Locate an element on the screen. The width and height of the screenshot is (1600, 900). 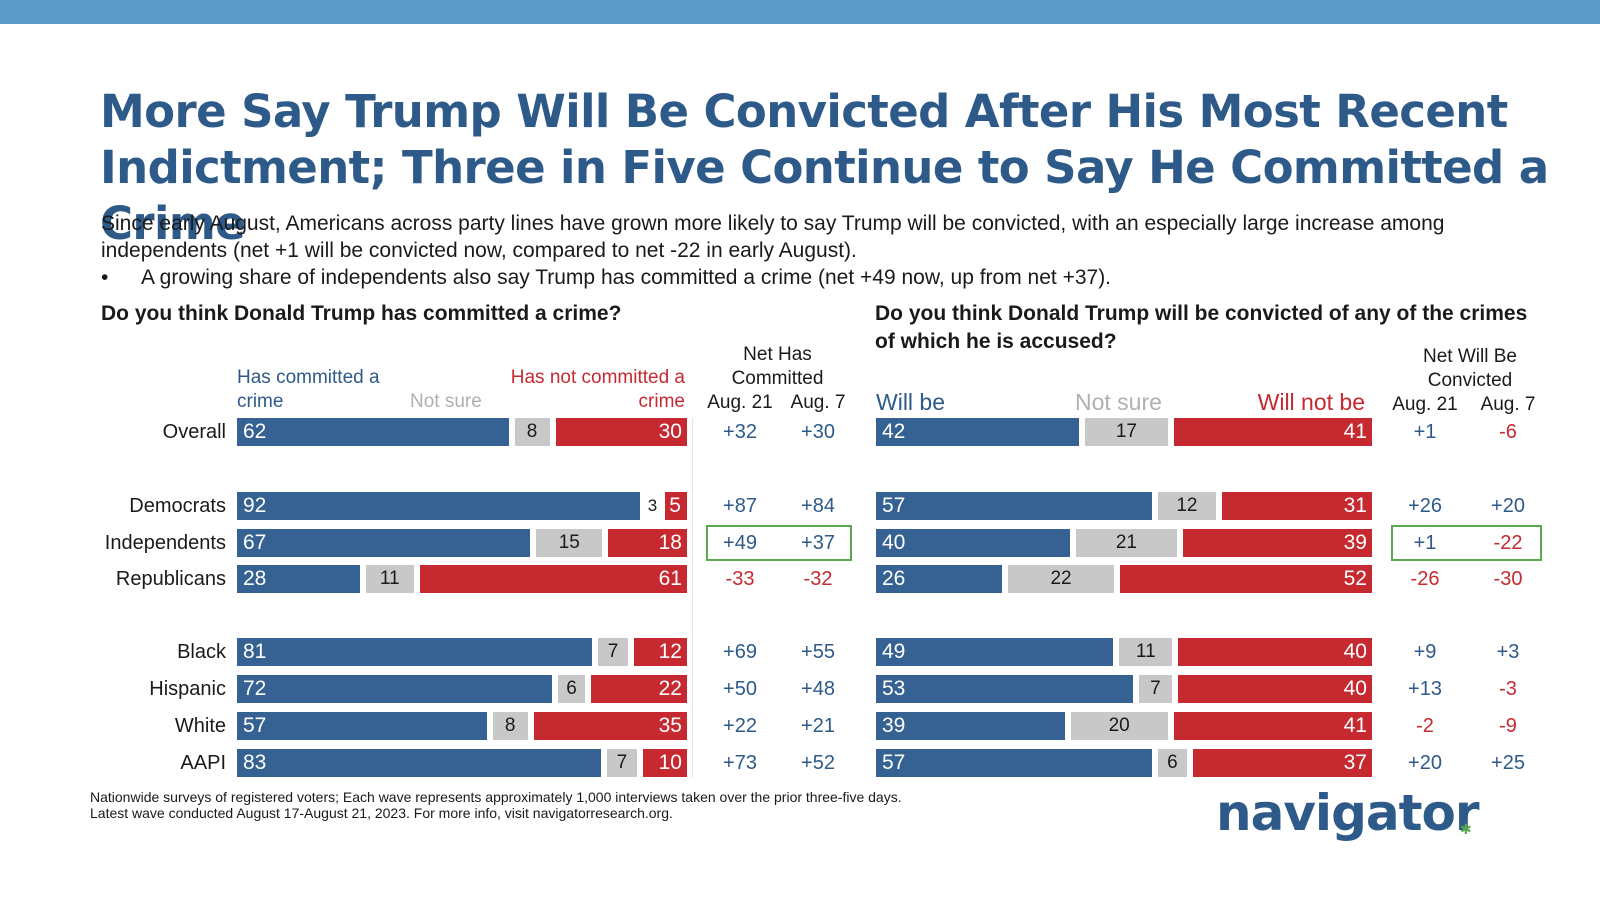
top-accent-bar is located at coordinates (800, 12).